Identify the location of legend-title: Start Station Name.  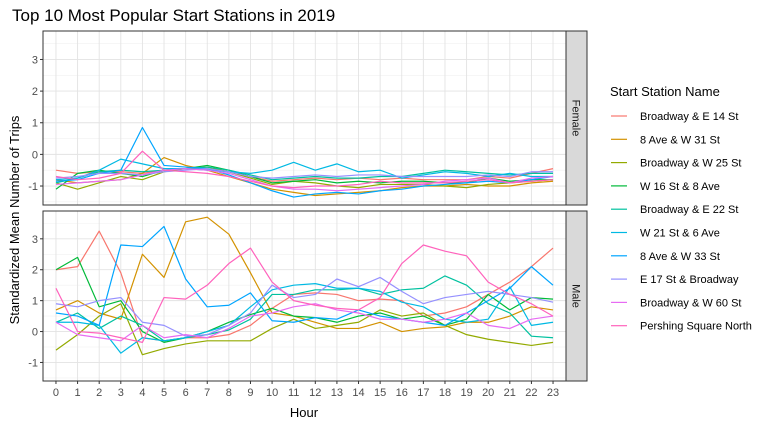
(665, 91).